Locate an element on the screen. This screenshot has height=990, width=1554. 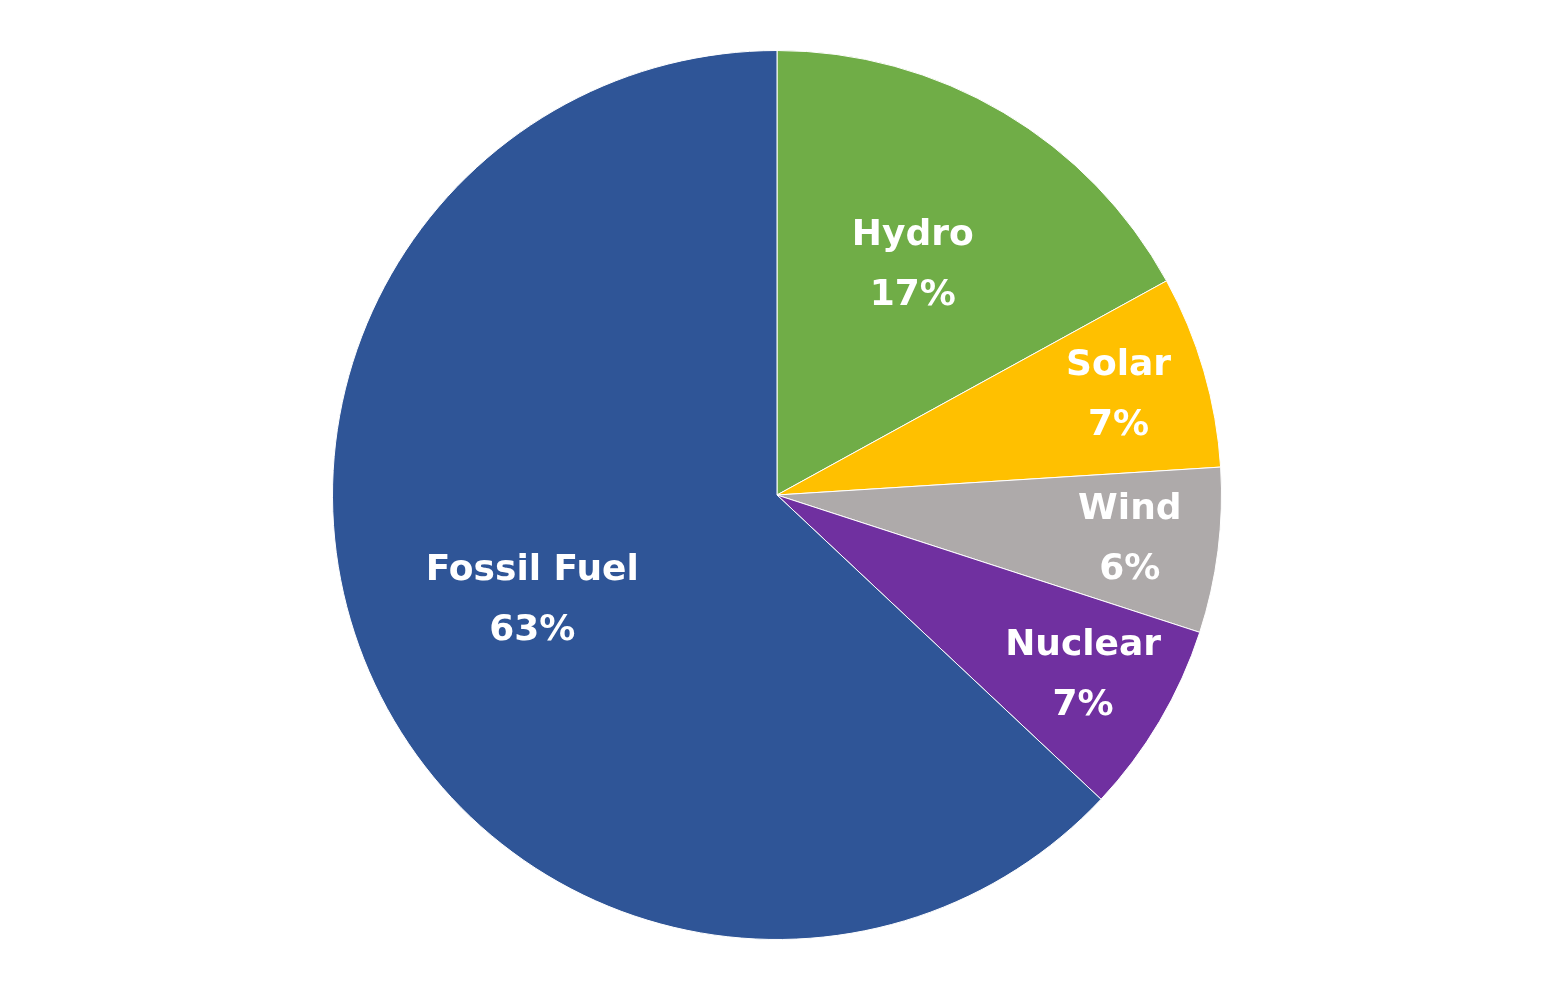
slice-label: Wind is located at coordinates (1130, 506).